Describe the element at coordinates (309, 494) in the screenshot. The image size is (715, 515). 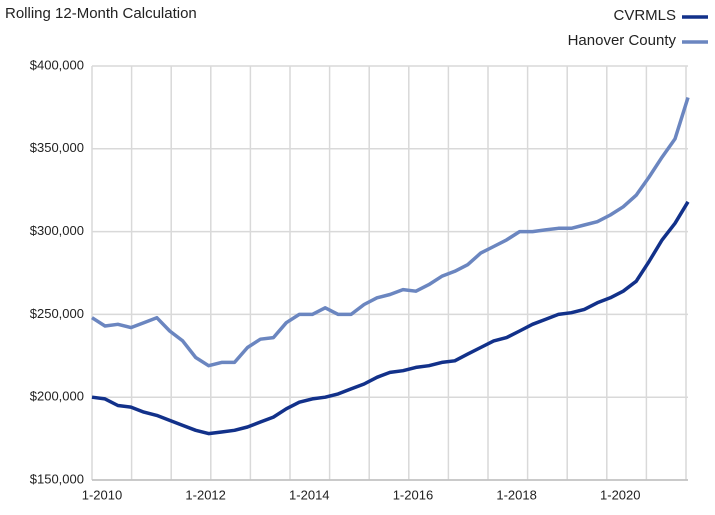
I see `x-tick-label: 1-2014` at that location.